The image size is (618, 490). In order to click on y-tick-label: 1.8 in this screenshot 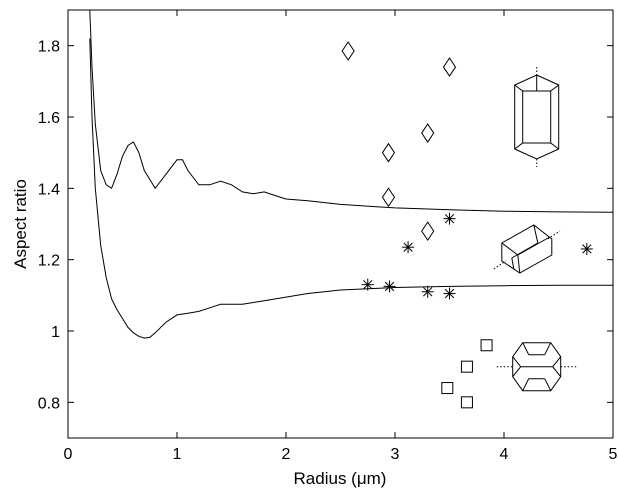, I will do `click(49, 47)`.